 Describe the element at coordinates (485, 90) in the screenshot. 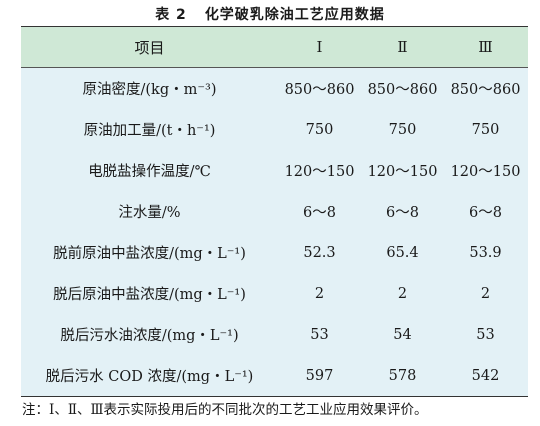

I see `cell-batch-3: 850～860` at that location.